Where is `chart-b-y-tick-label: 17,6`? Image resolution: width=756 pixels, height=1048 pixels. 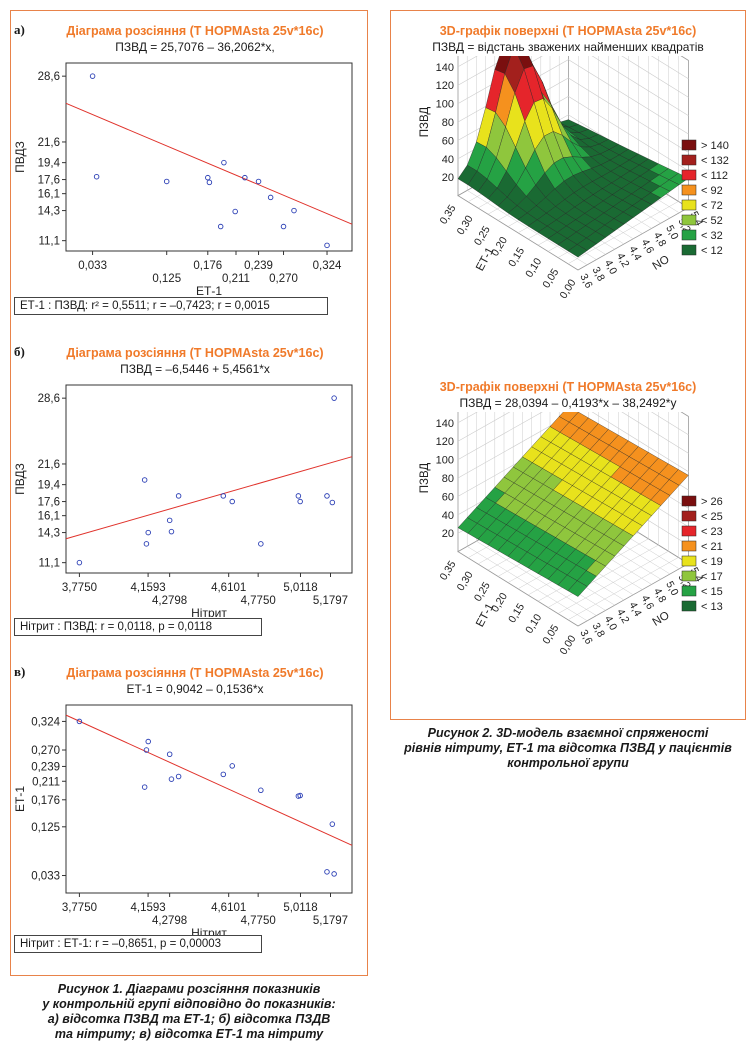 chart-b-y-tick-label: 17,6 is located at coordinates (49, 503).